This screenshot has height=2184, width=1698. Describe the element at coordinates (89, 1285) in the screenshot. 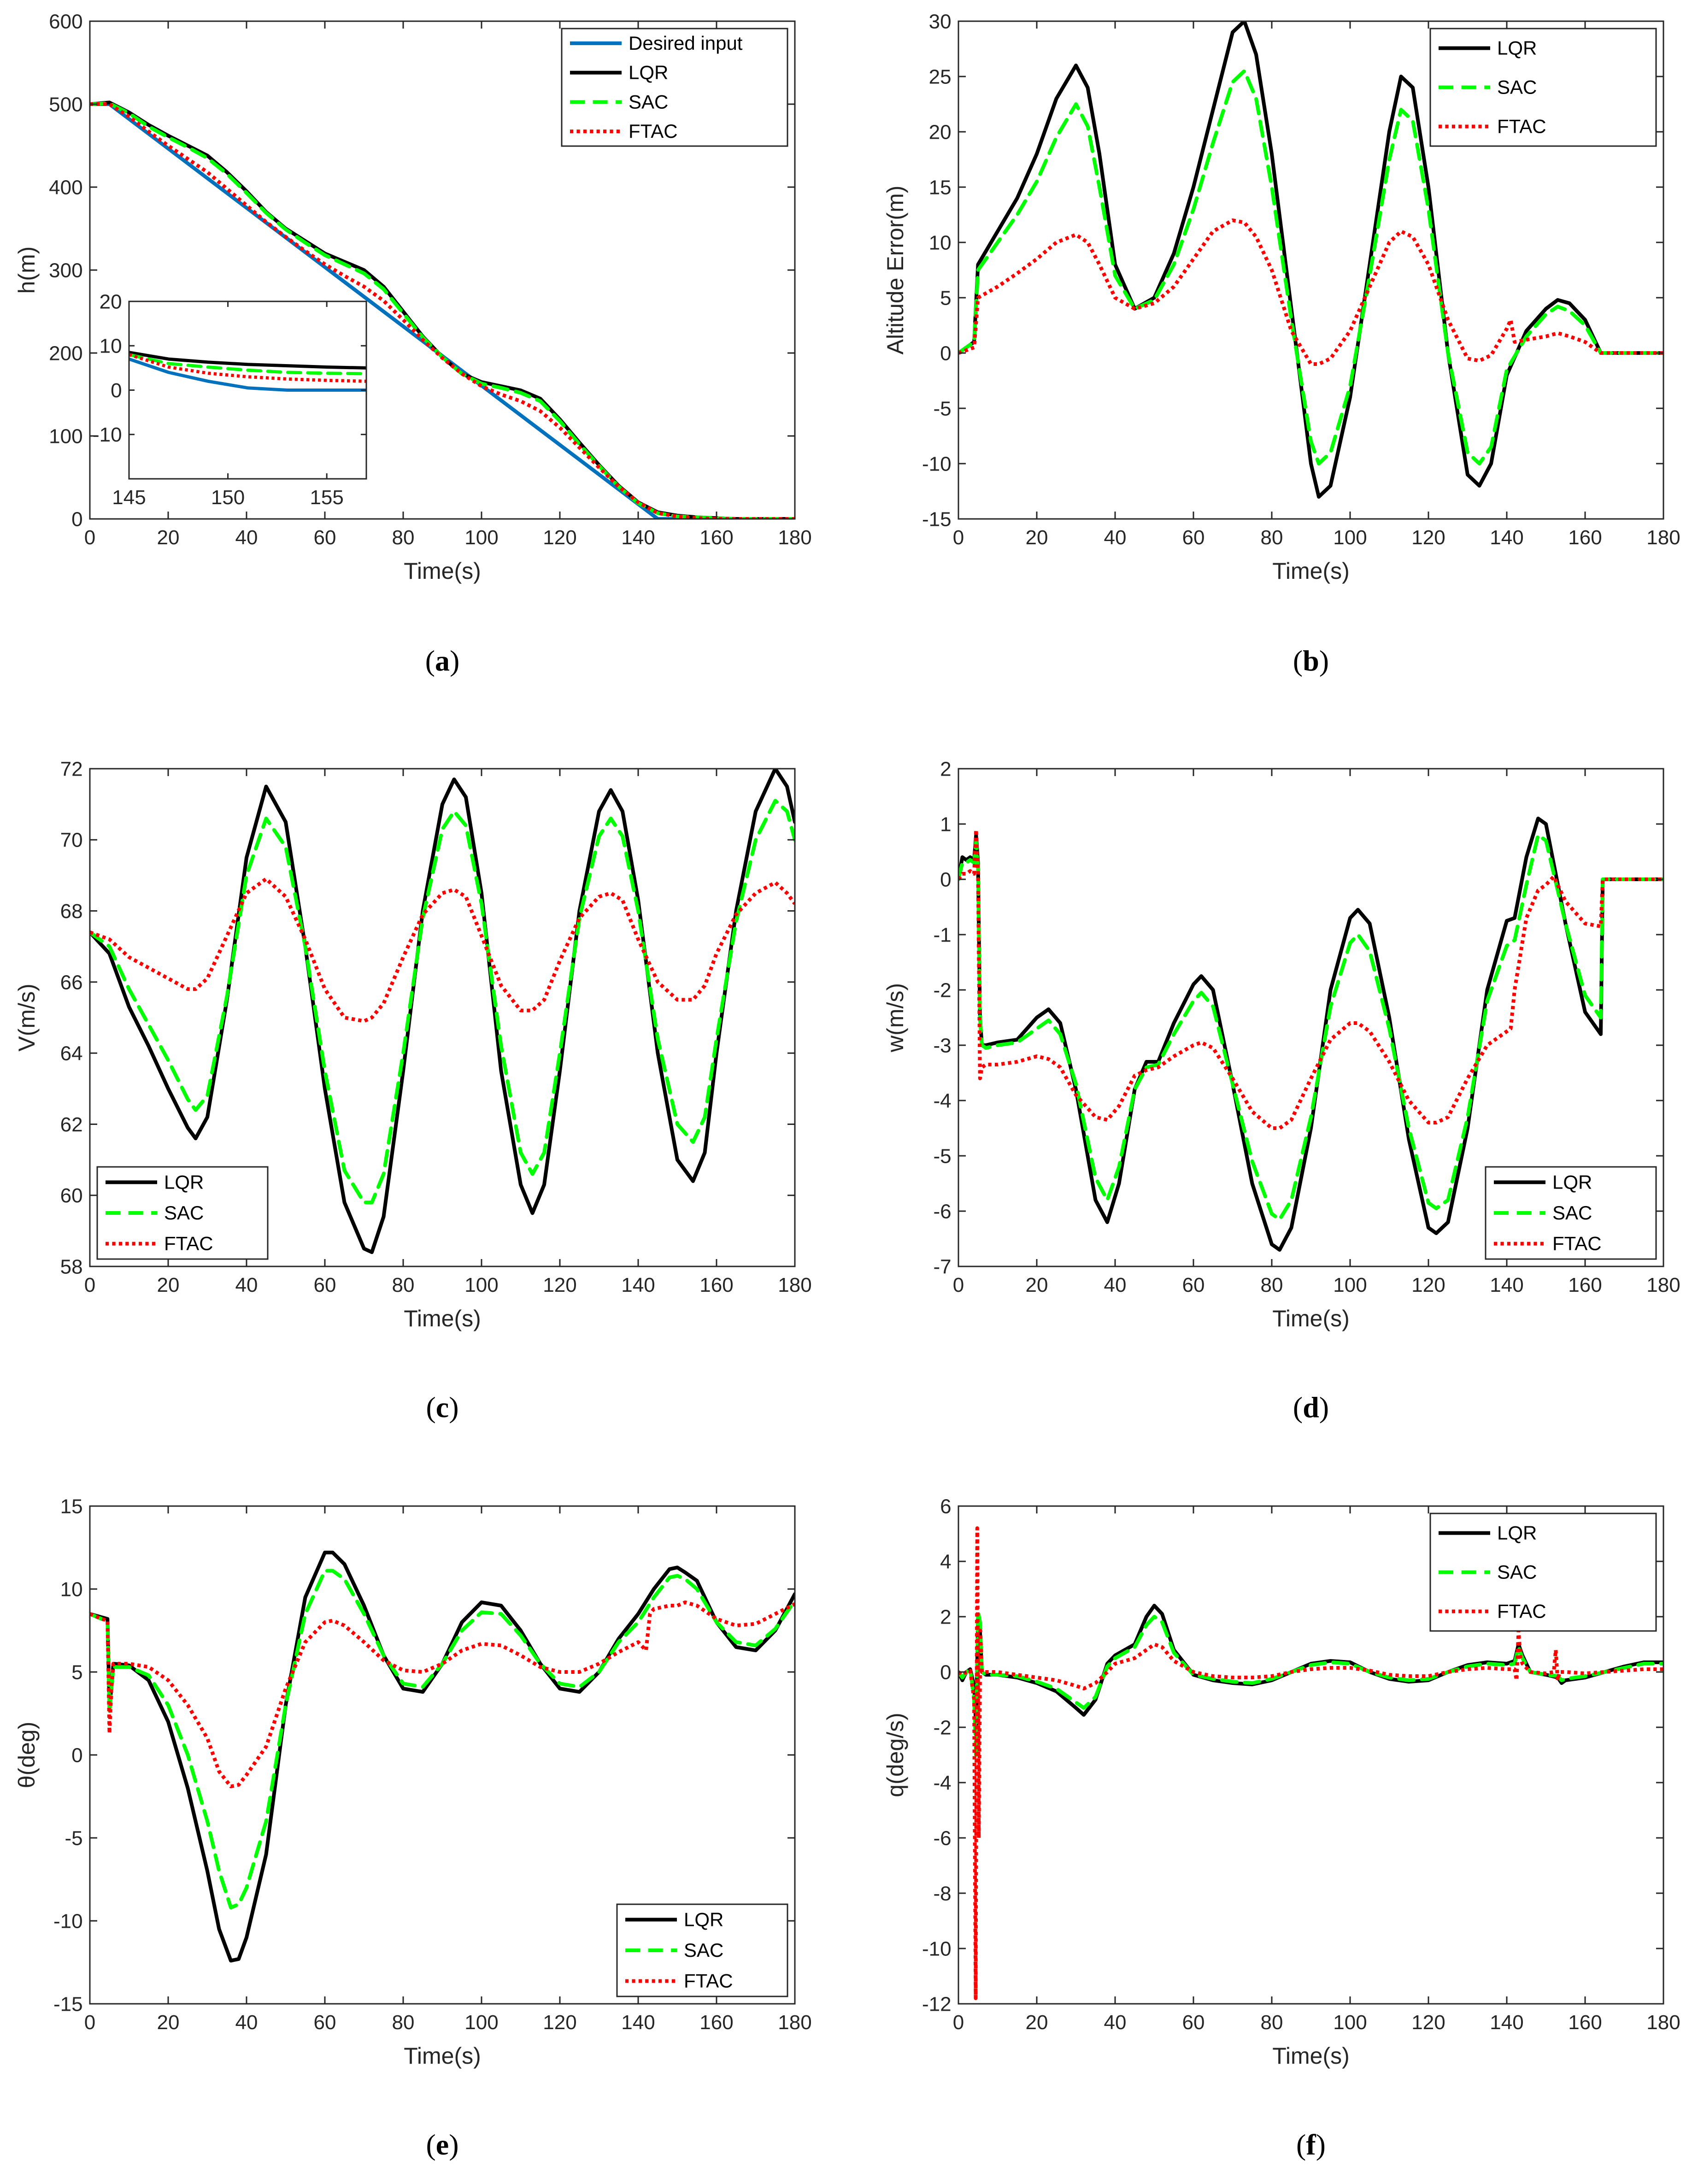

I see `panel-c-x-tick-label: 0` at that location.